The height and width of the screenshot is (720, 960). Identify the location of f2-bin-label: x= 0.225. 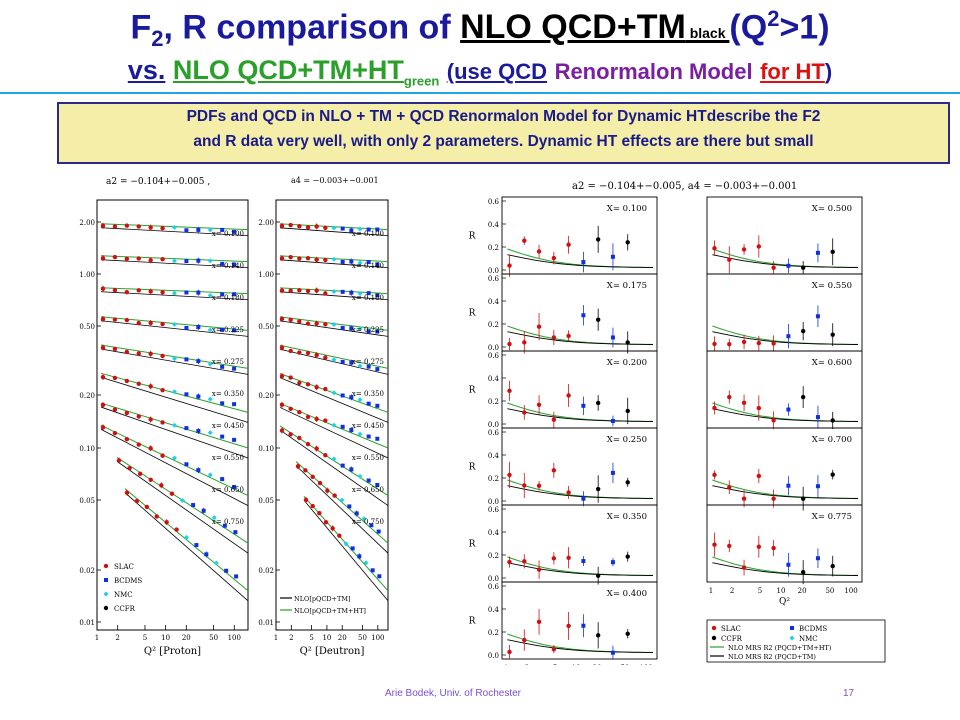
(368, 330).